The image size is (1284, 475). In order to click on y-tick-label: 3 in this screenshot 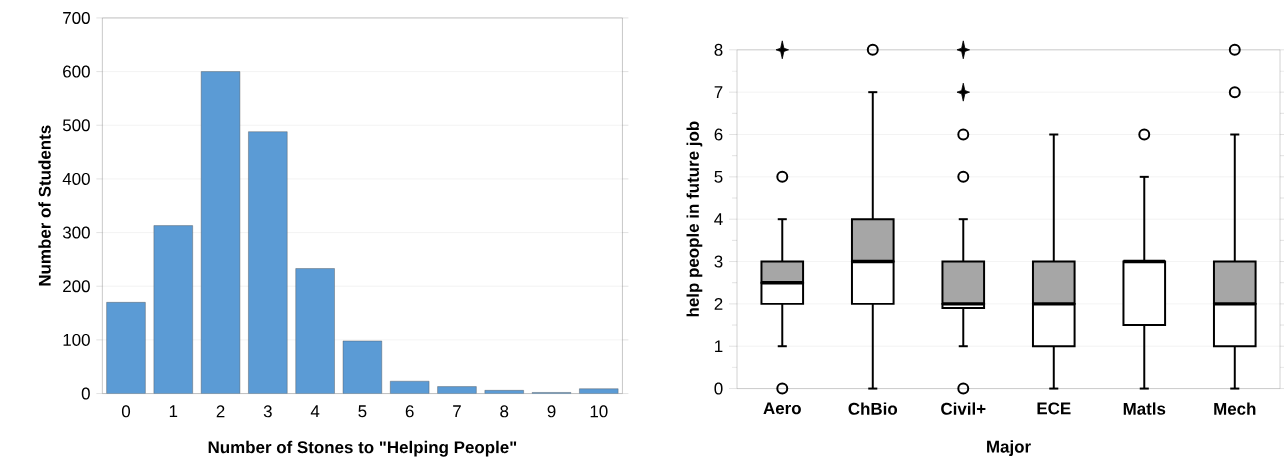, I will do `click(718, 261)`.